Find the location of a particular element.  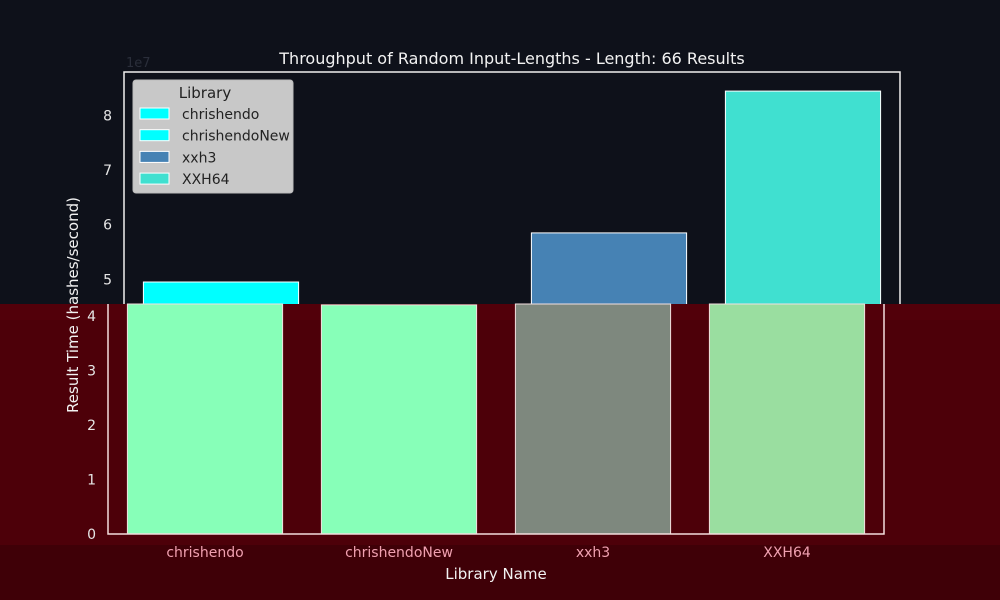

y-tick-label: 6 is located at coordinates (107, 226).